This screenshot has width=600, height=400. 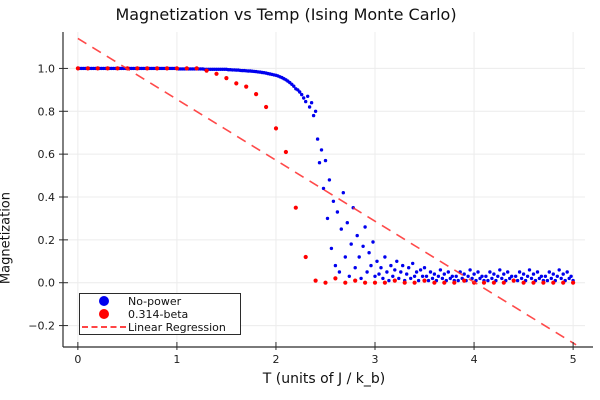 I want to click on x-tick-label: 0, so click(x=77, y=359).